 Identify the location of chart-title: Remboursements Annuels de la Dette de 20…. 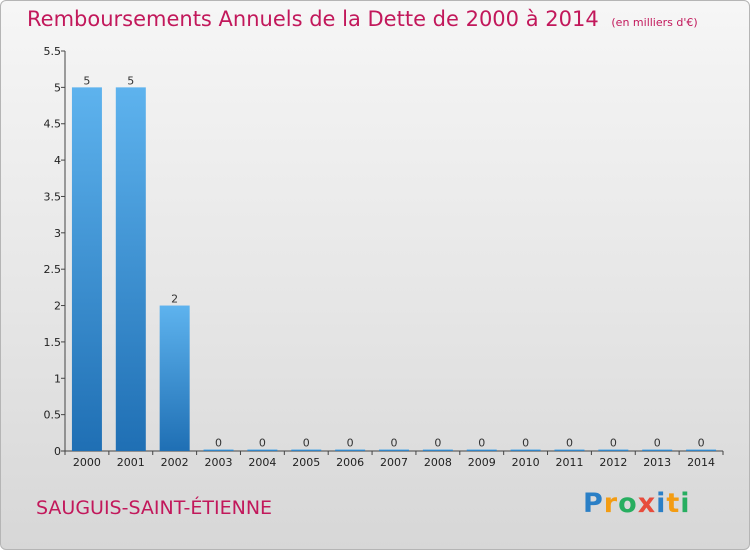
(362, 19).